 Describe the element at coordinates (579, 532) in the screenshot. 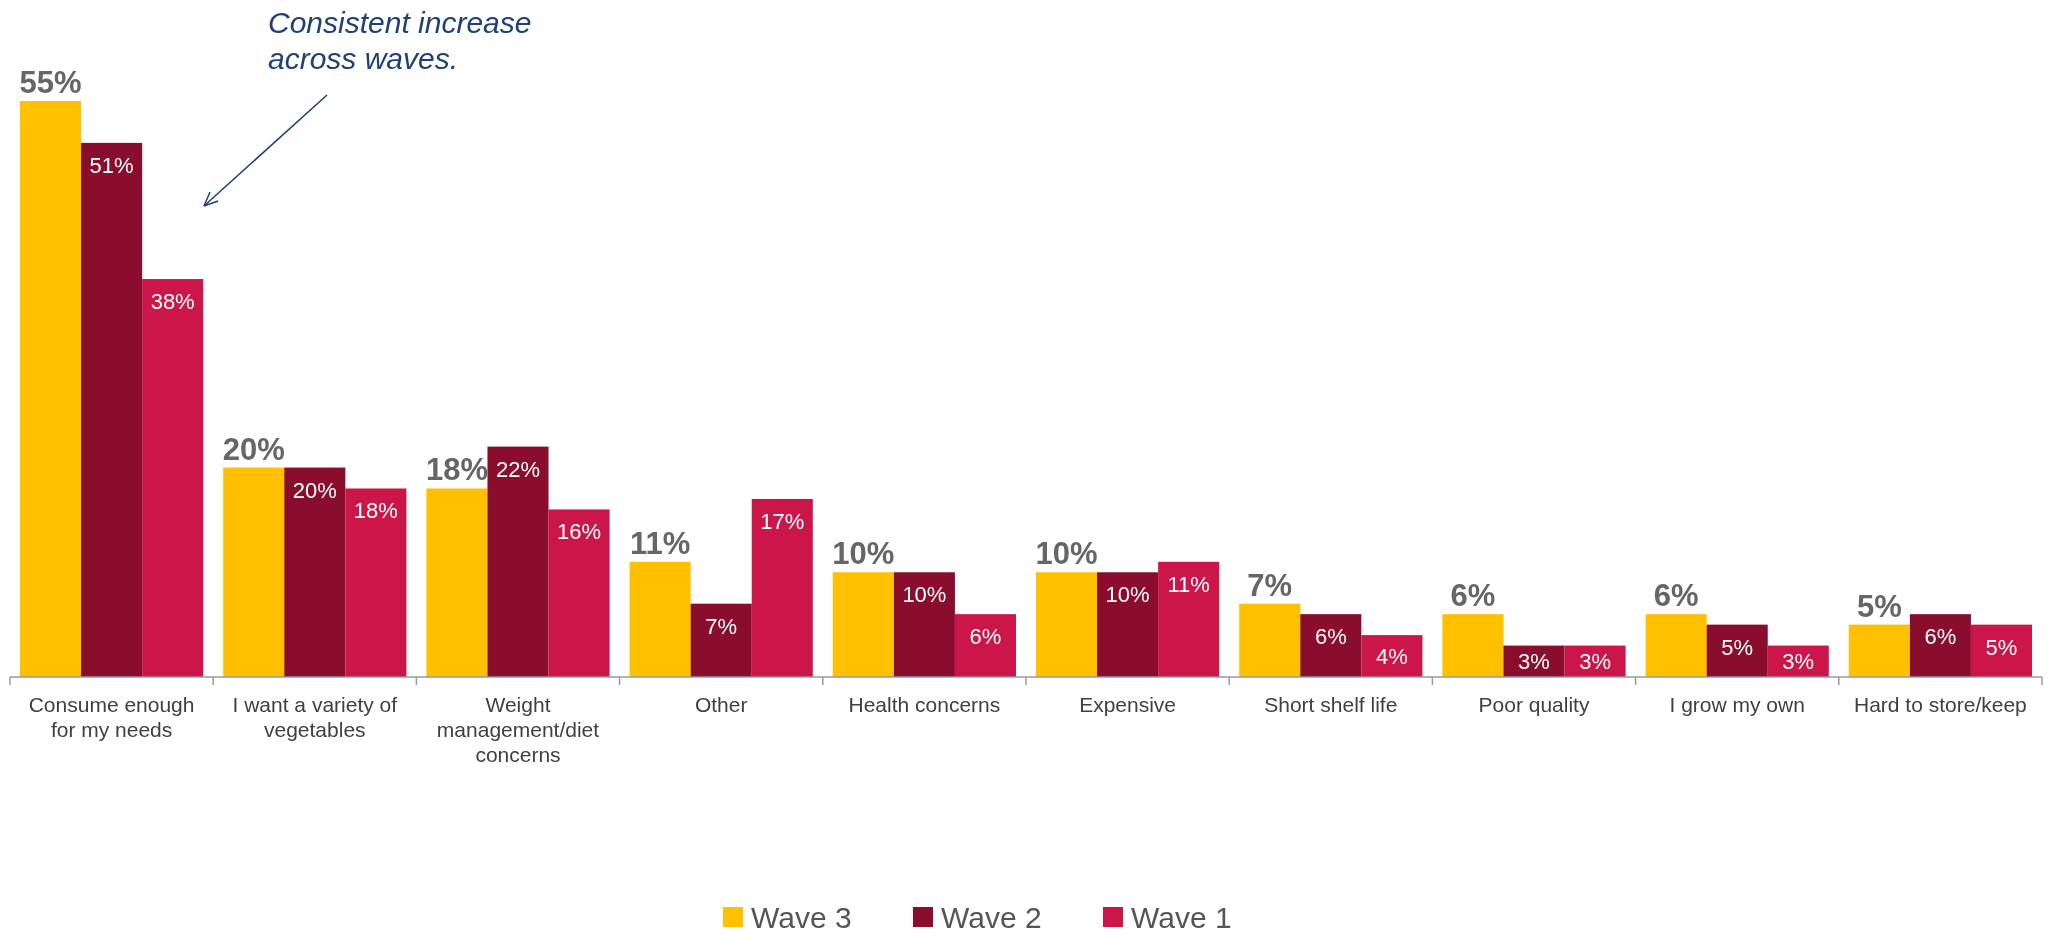

I see `data-label: 16%` at that location.